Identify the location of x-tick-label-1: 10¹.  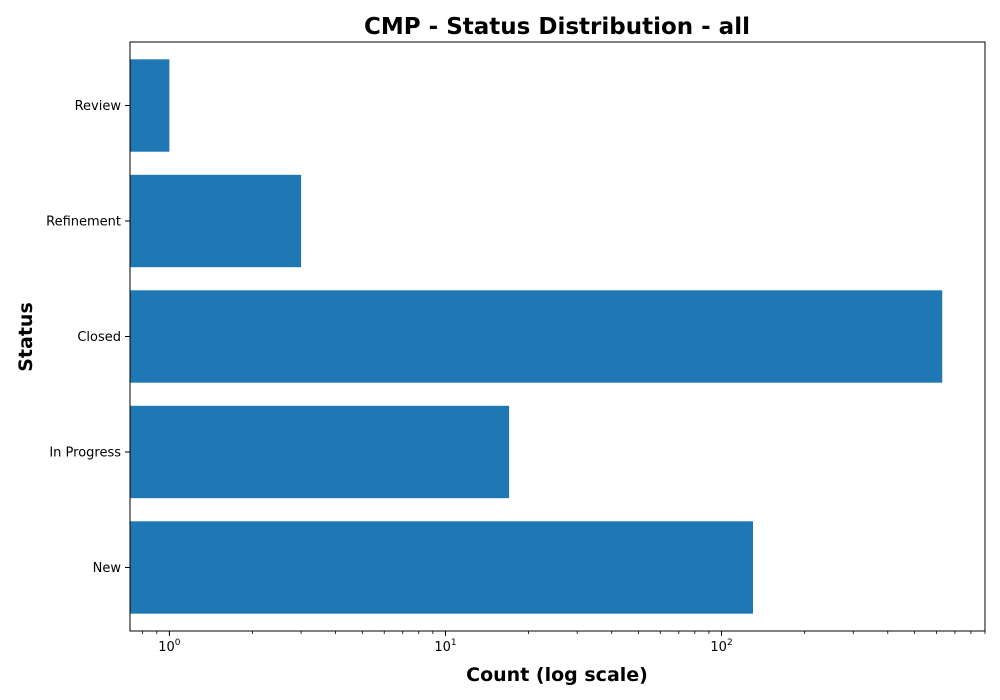
(445, 646).